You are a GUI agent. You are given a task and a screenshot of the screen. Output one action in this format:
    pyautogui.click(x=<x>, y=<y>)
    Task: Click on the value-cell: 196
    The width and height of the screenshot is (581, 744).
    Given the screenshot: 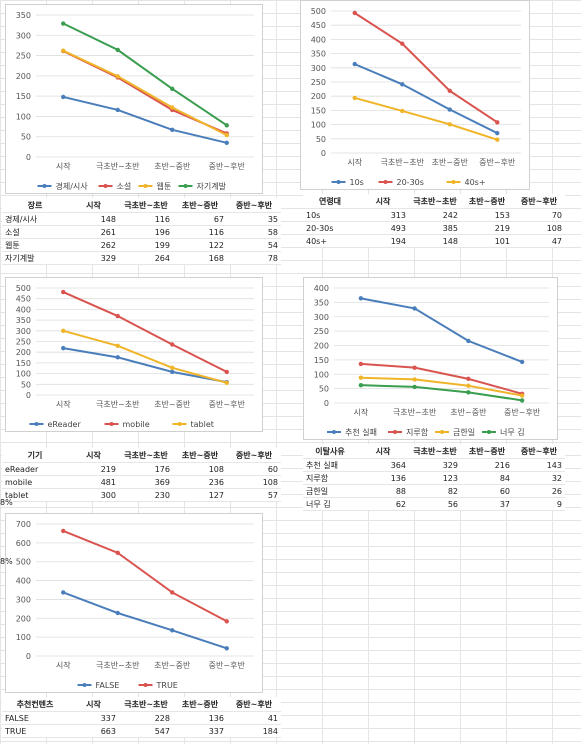 What is the action you would take?
    pyautogui.click(x=146, y=232)
    